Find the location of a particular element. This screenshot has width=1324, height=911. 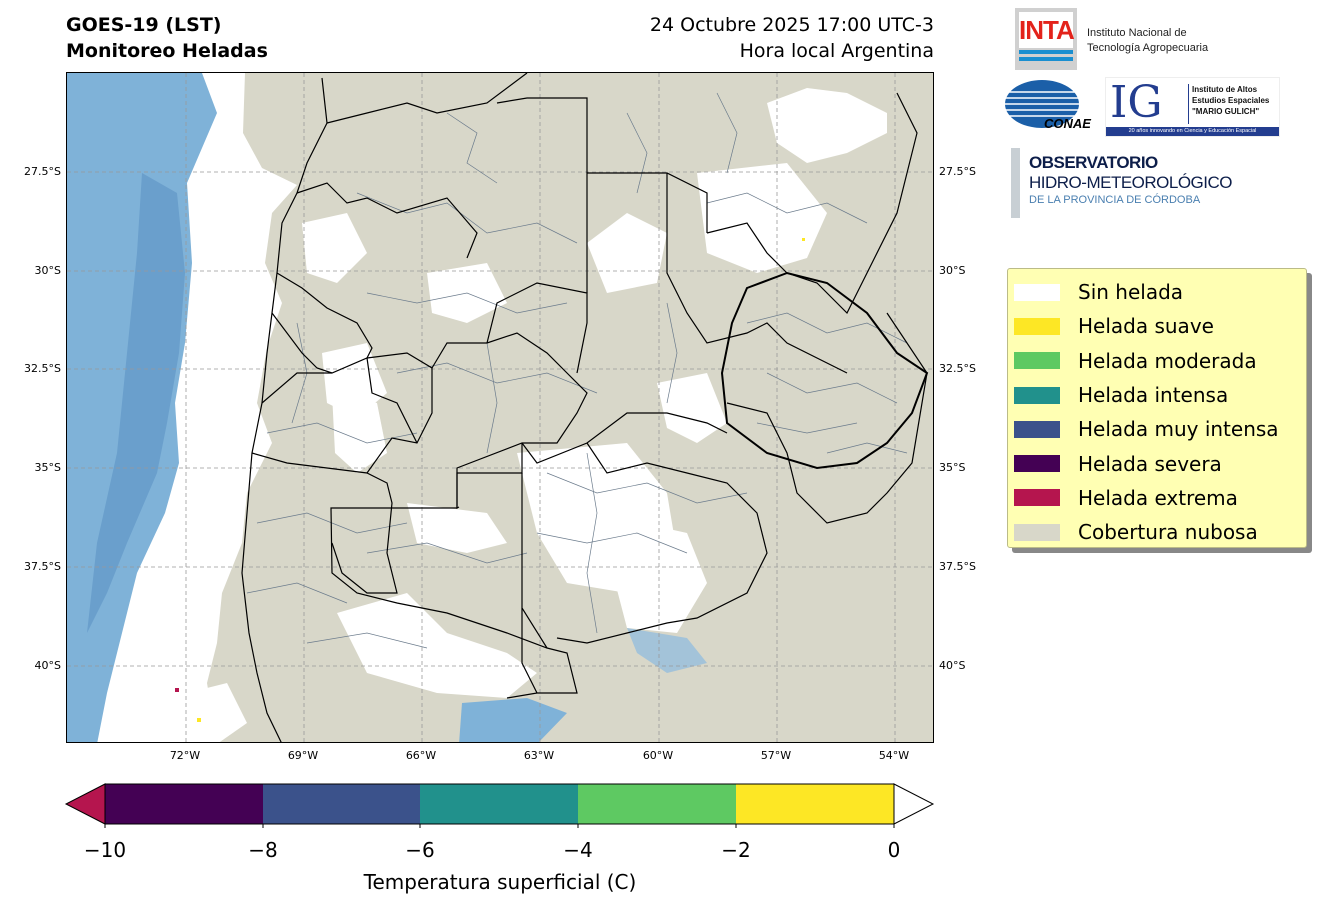

colorbar-tick-minus6: −6 is located at coordinates (420, 850).